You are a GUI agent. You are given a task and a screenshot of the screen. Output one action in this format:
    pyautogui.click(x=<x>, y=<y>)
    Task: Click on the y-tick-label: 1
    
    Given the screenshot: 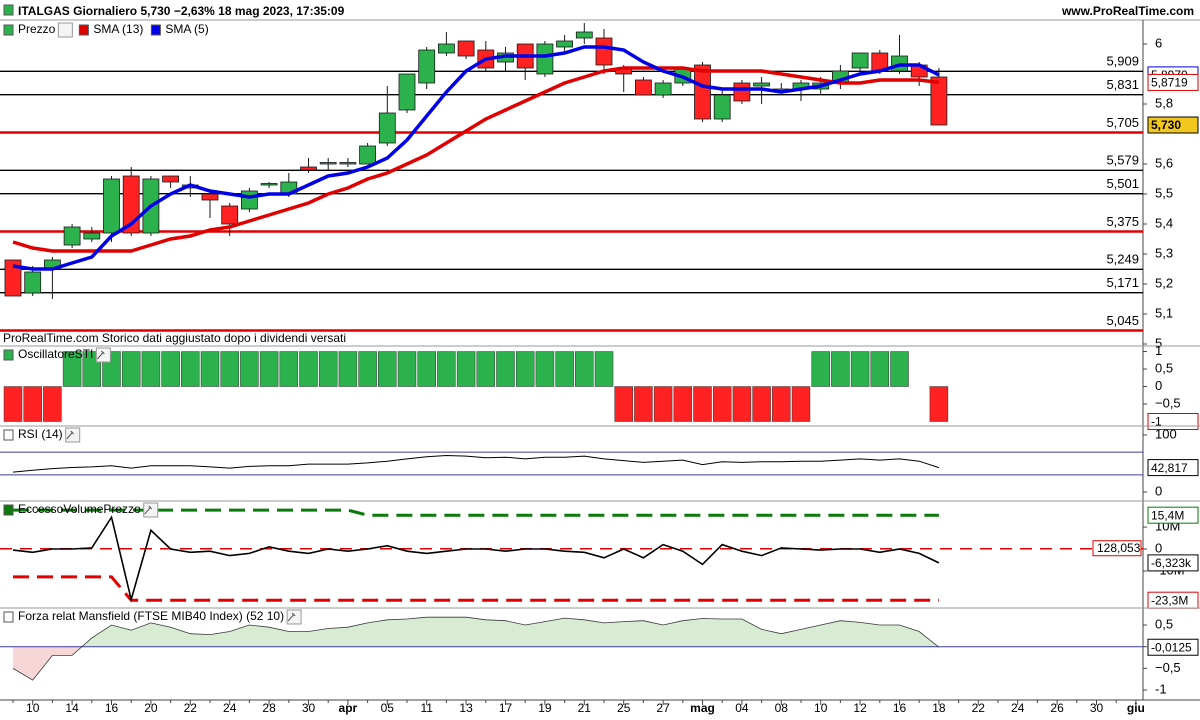 What is the action you would take?
    pyautogui.click(x=1158, y=350)
    